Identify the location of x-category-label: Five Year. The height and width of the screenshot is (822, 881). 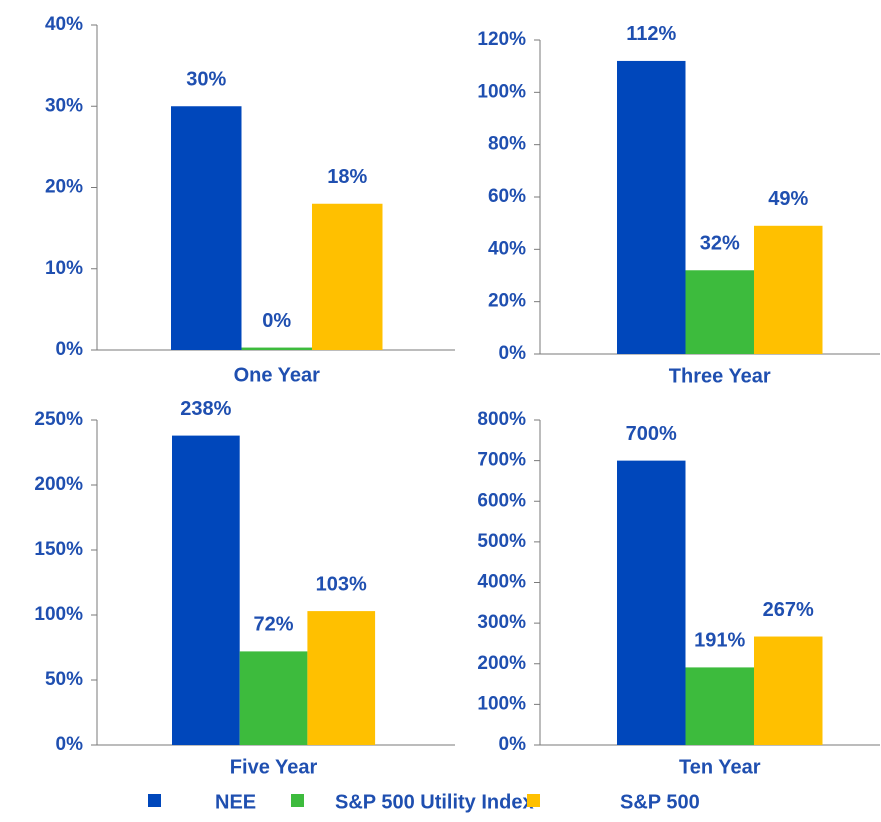
(274, 767).